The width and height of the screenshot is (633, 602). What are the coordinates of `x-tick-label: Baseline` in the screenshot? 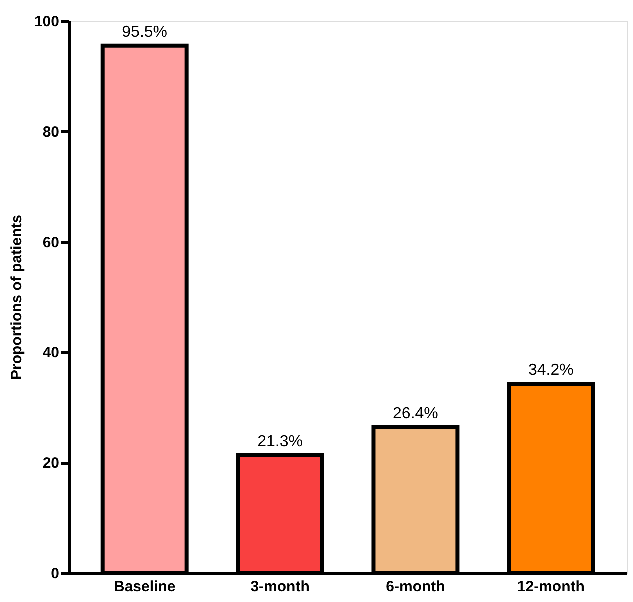 It's located at (145, 587).